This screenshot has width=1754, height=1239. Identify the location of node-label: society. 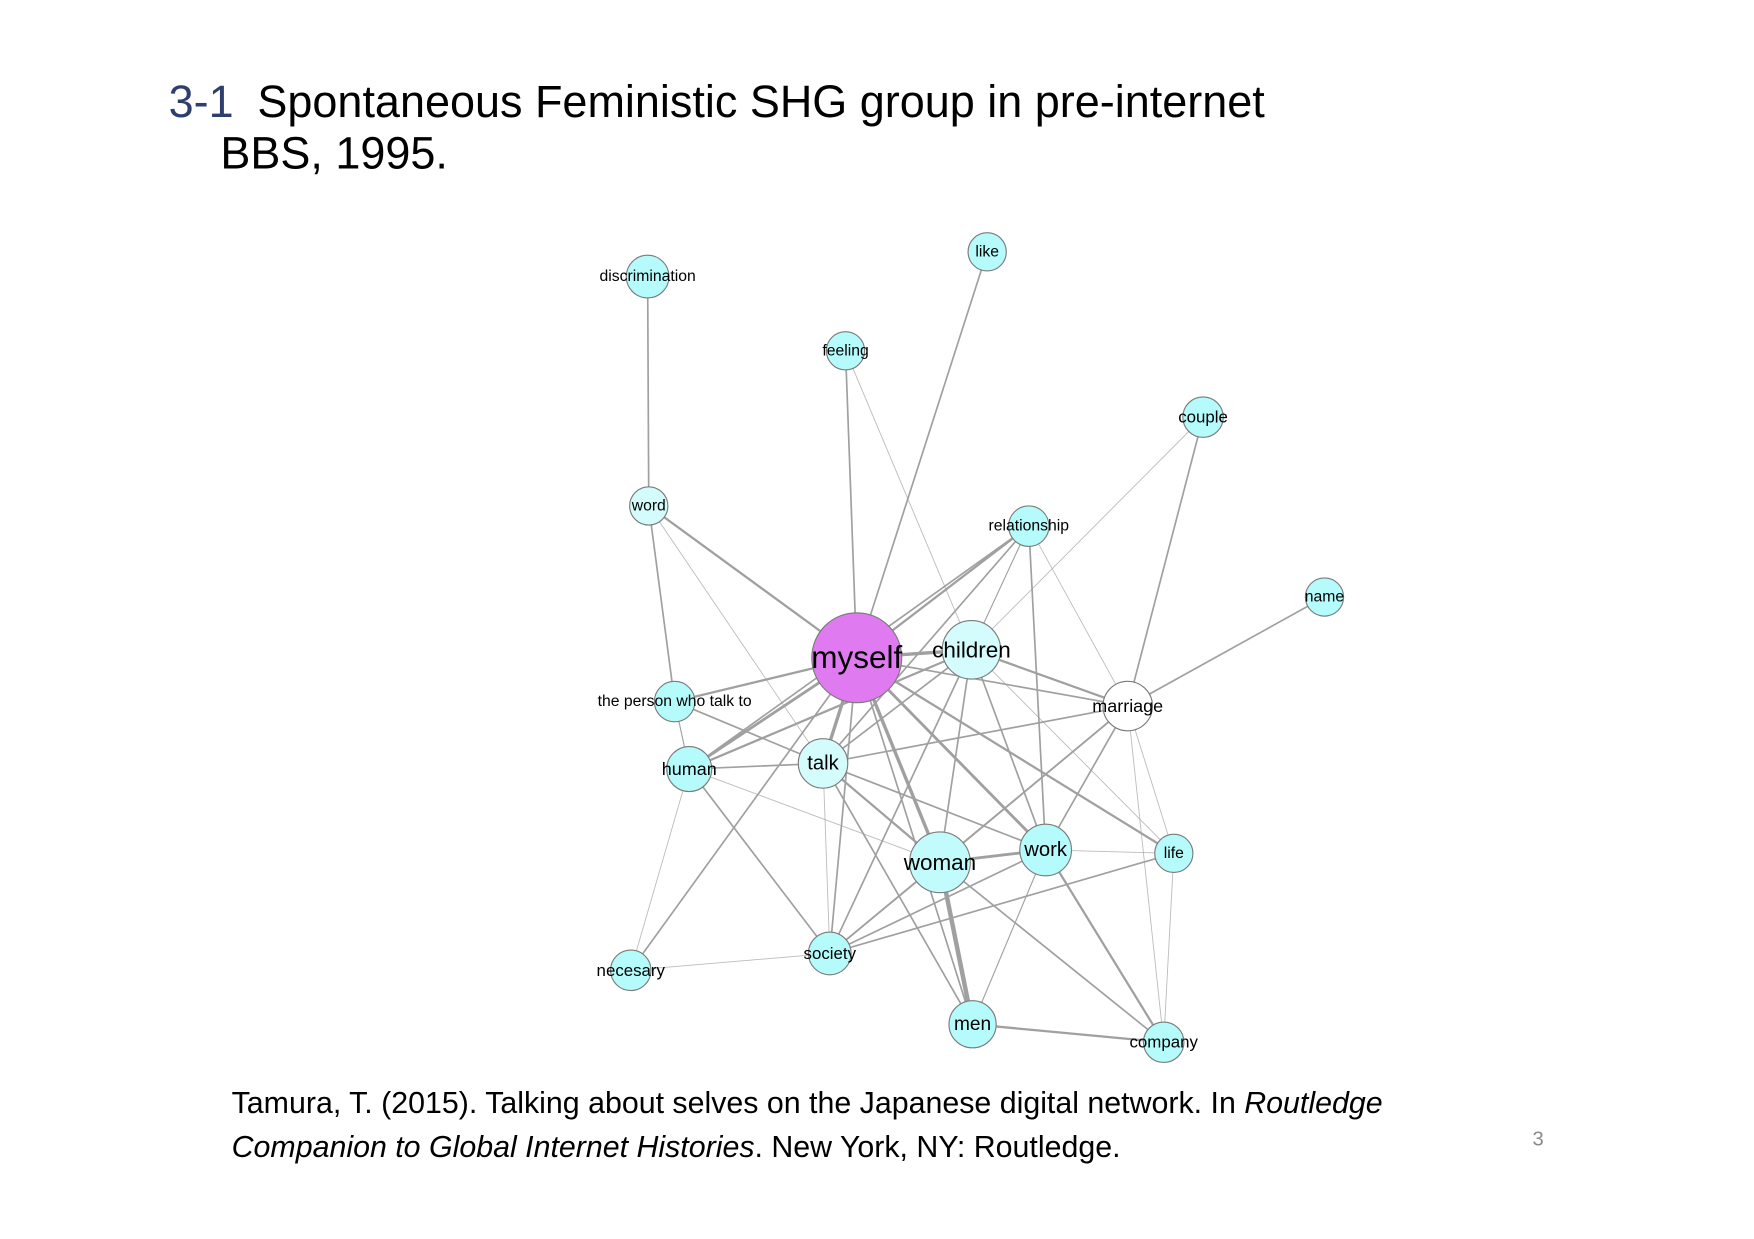
(830, 953).